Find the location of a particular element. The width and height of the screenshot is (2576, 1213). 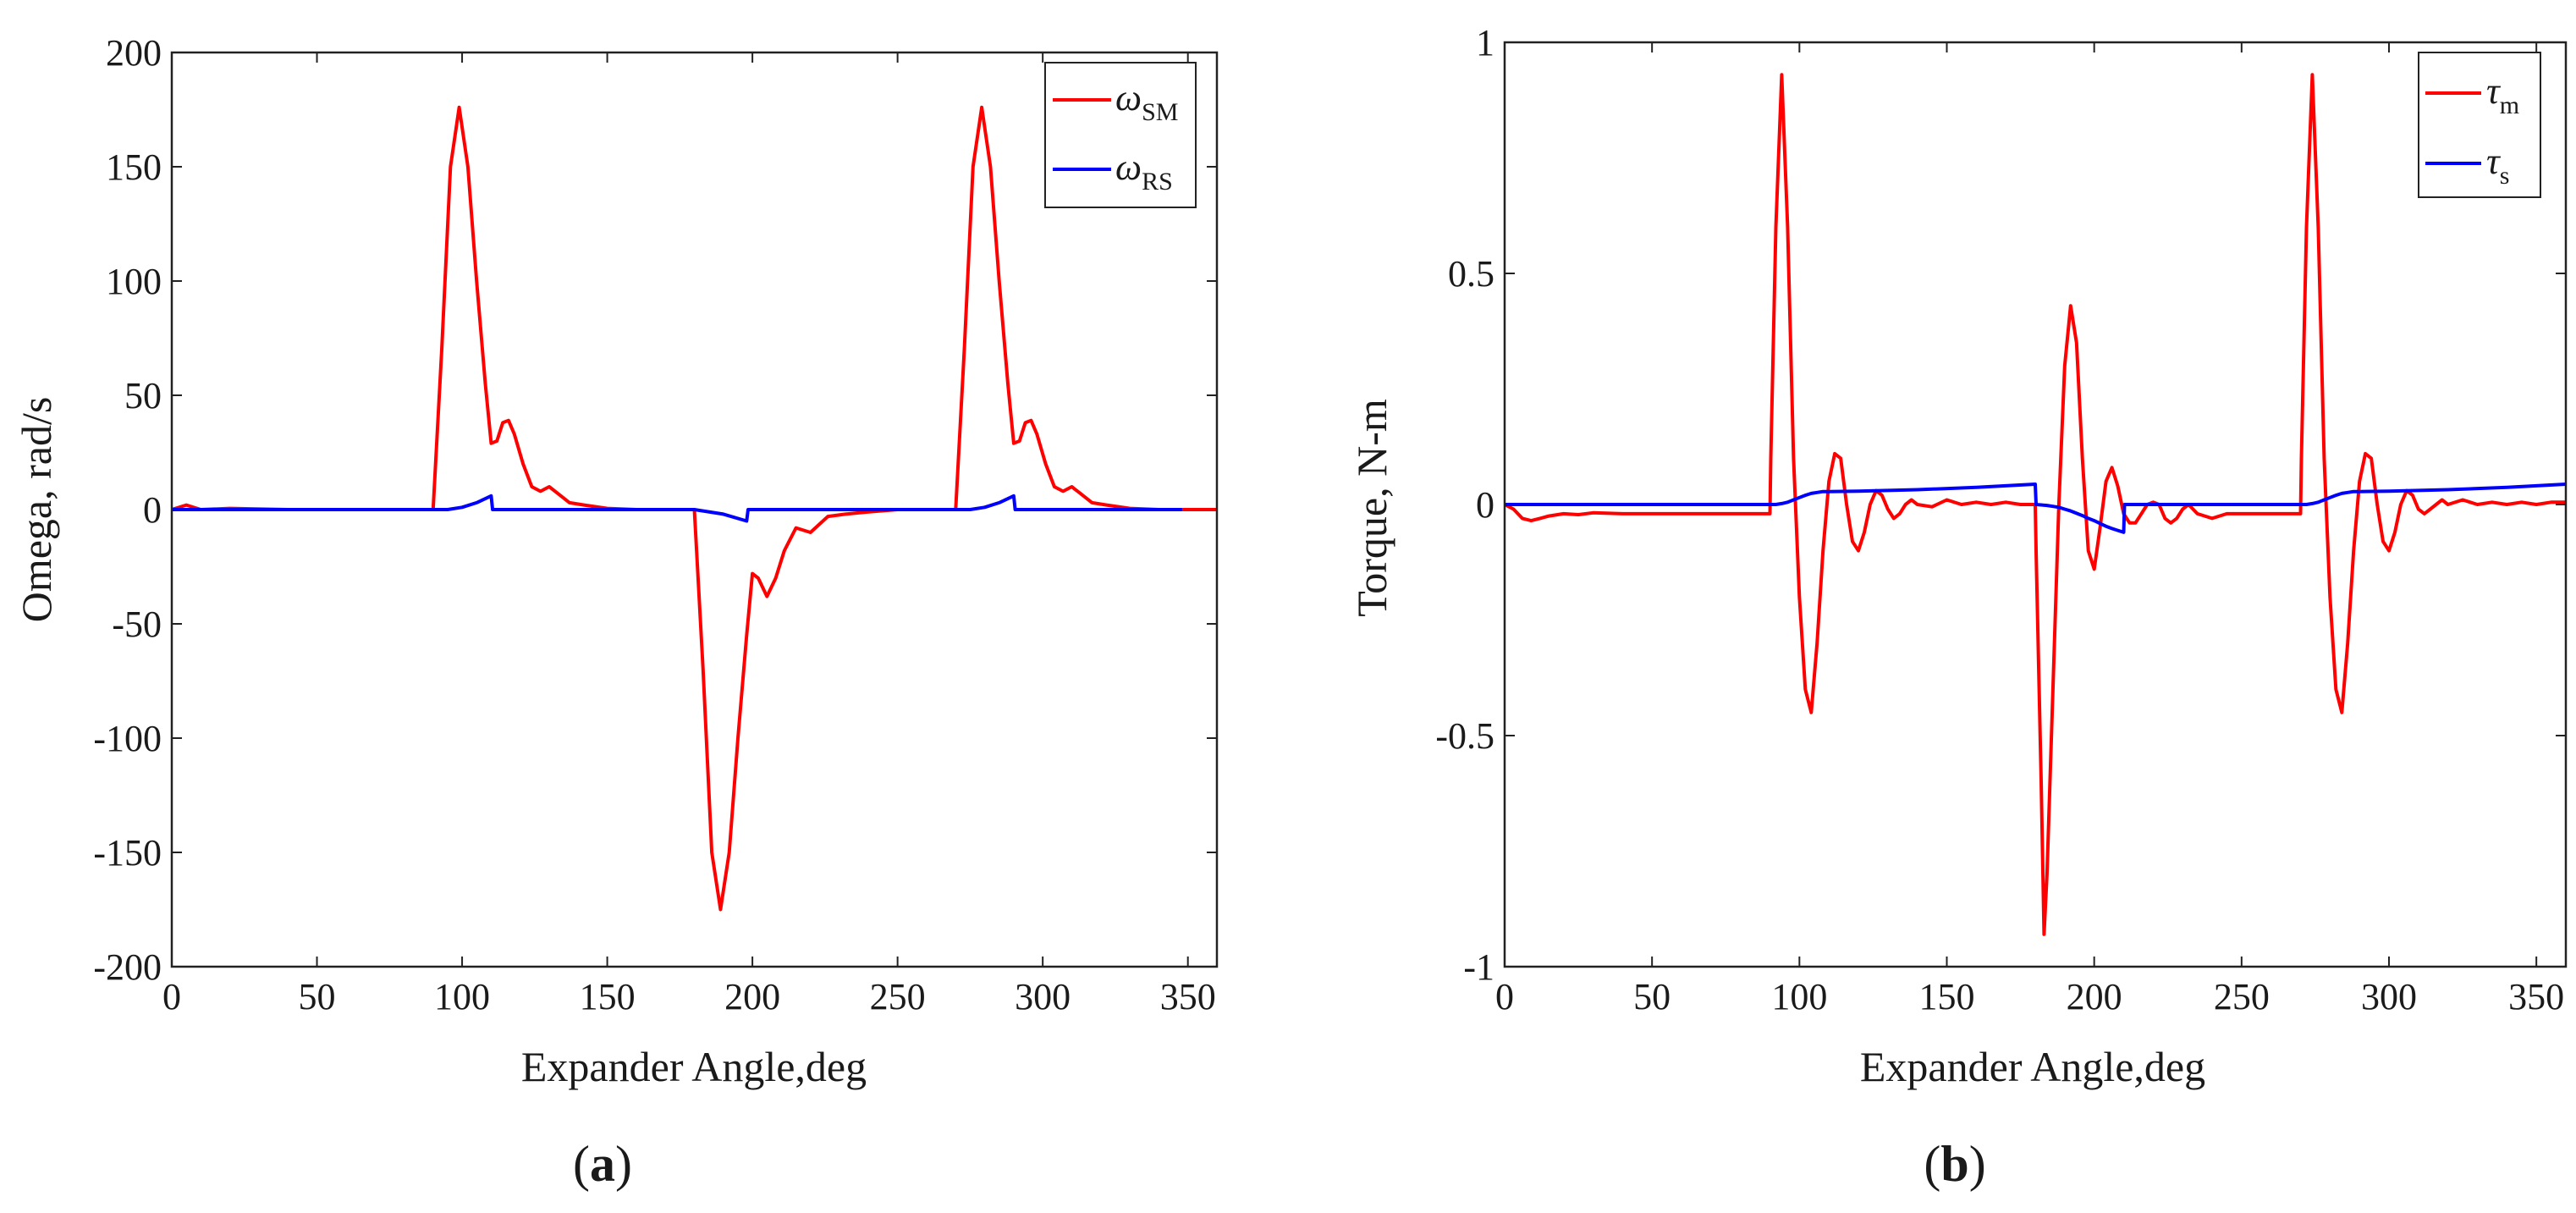

panel-b-legend-box is located at coordinates (2479, 125).